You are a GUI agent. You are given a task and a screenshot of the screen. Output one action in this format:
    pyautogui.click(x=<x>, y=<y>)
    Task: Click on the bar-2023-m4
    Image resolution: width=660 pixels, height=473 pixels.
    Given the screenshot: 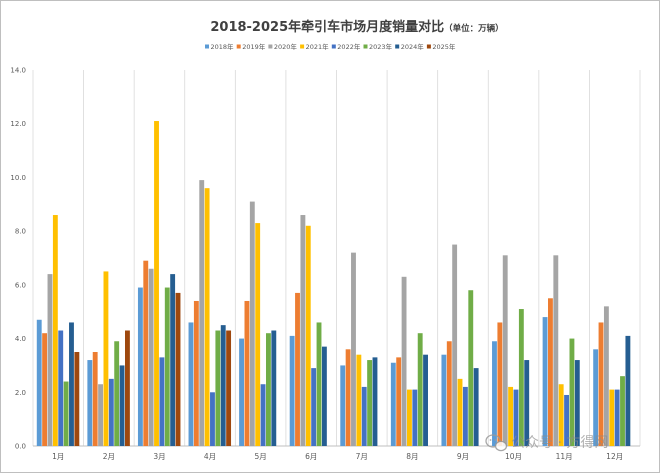 What is the action you would take?
    pyautogui.click(x=218, y=388)
    